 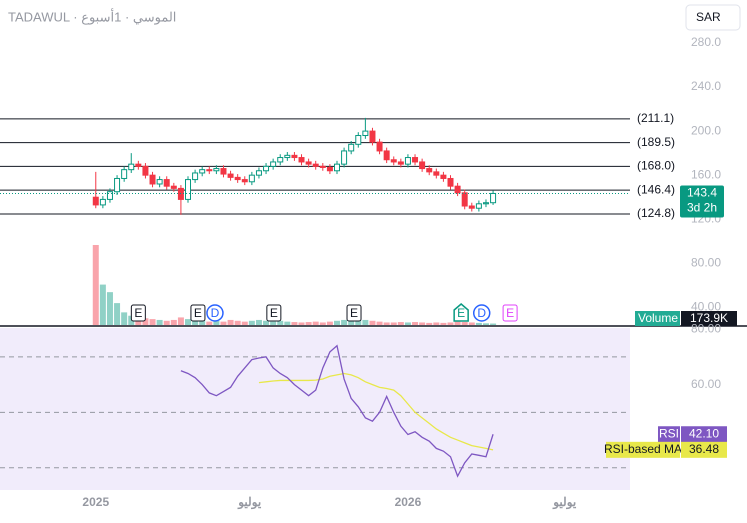 What do you see at coordinates (564, 502) in the screenshot?
I see `x-tick-label: يوليو` at bounding box center [564, 502].